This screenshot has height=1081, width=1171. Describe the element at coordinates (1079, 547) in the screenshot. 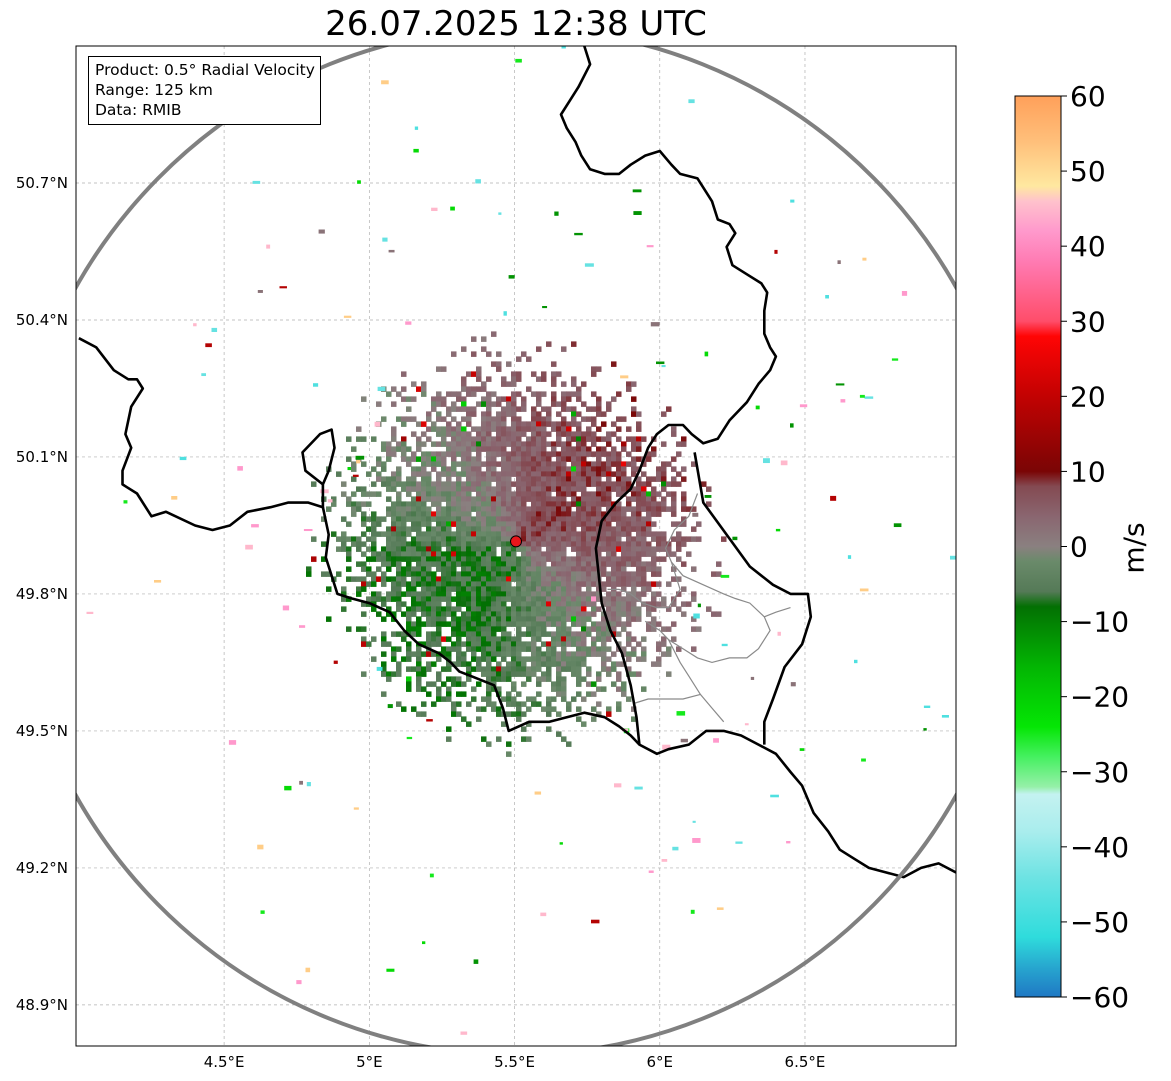

I see `colorbar-tick-label: 0` at that location.